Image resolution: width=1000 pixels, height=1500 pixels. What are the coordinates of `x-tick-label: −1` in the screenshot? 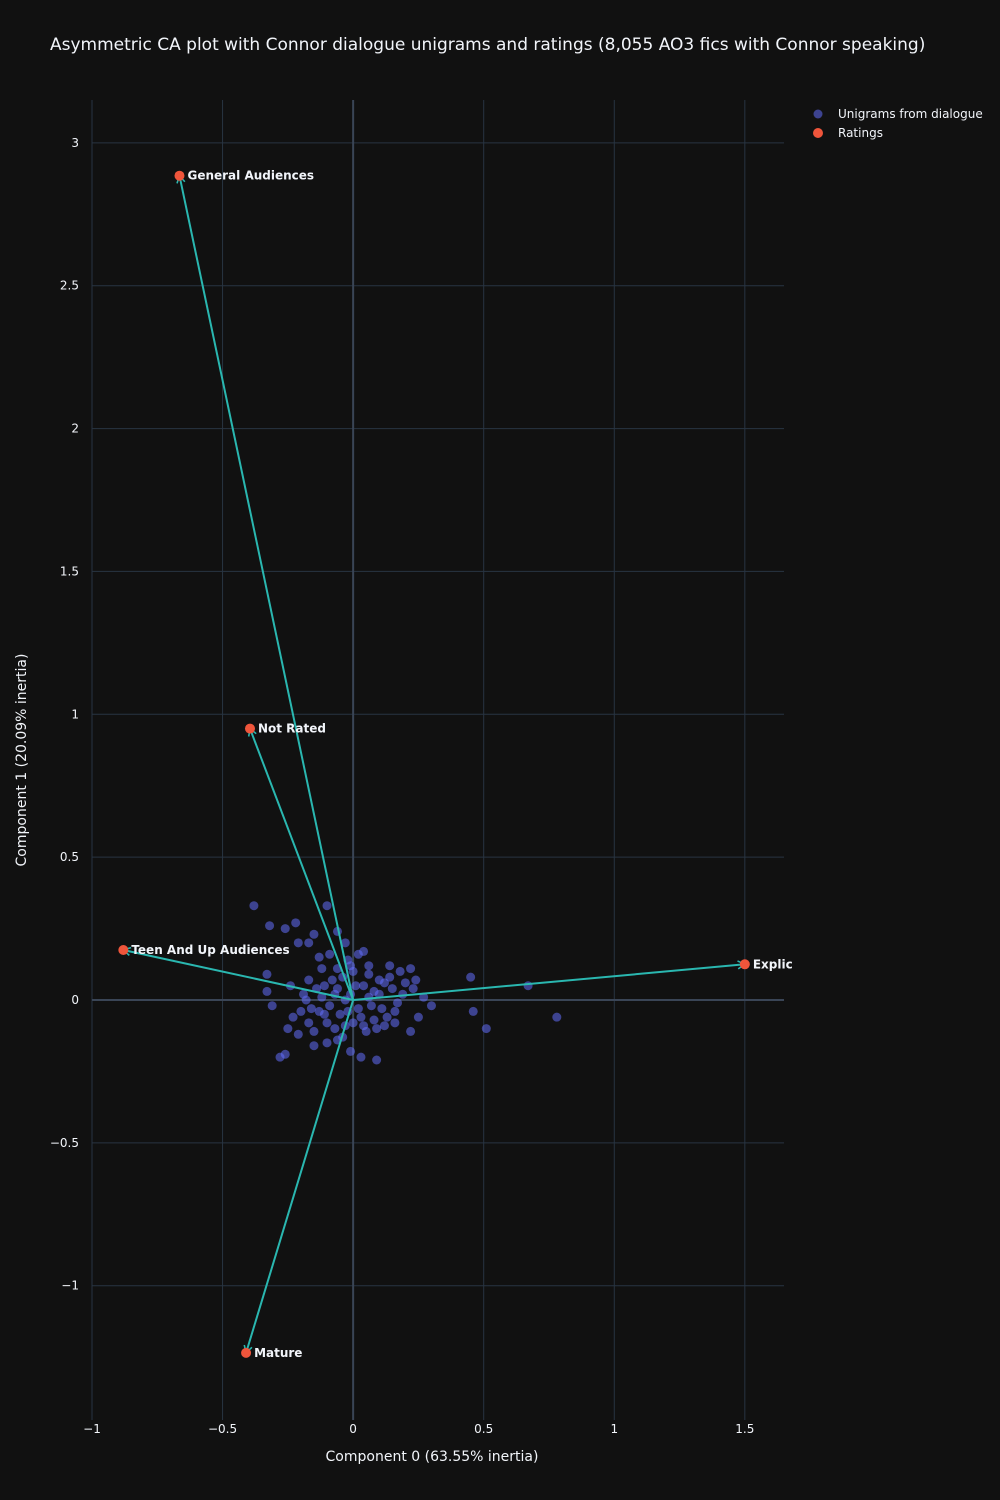 It's located at (92, 1429).